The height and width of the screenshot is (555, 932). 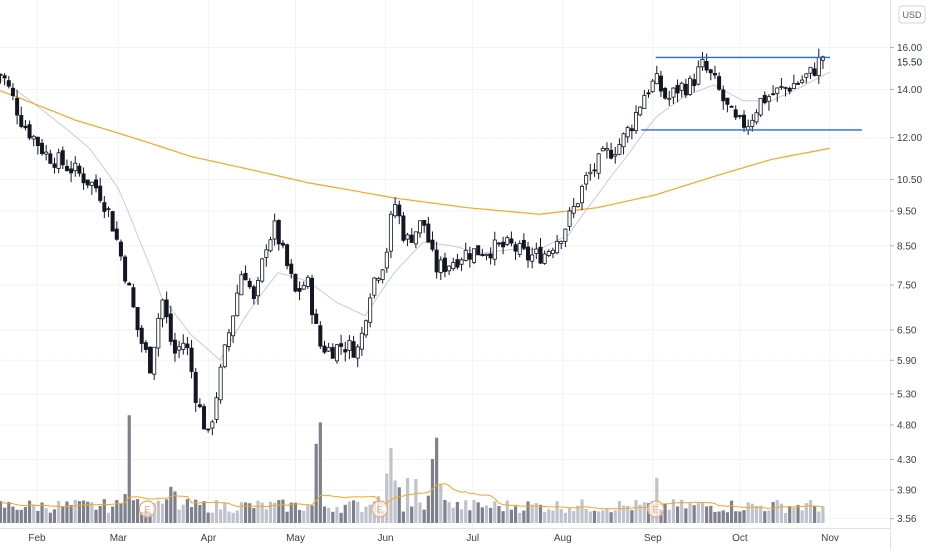 What do you see at coordinates (445, 536) in the screenshot?
I see `time-axis: Feb Mar Apr May Jun Jul Aug Sep Oct Nov` at bounding box center [445, 536].